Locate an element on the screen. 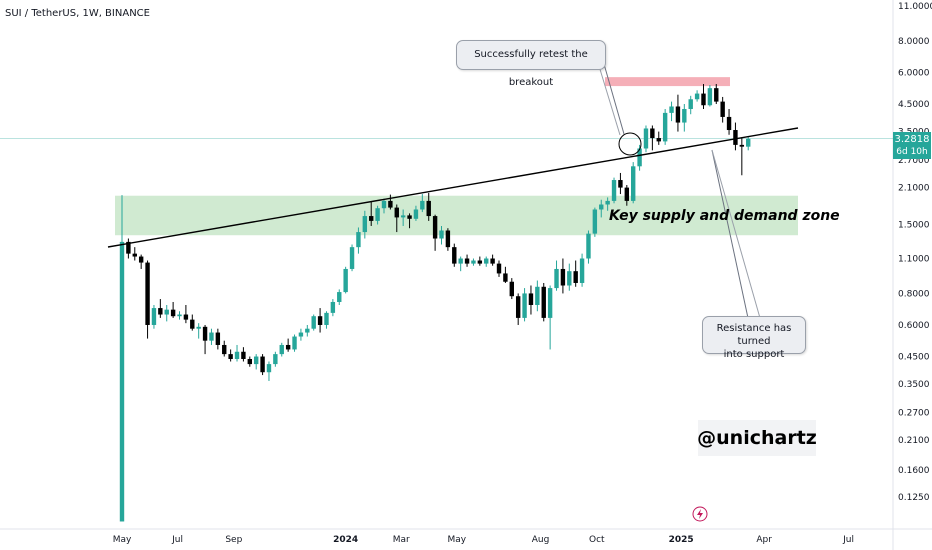 This screenshot has height=550, width=932. candle-countdown: 6d 10h is located at coordinates (912, 152).